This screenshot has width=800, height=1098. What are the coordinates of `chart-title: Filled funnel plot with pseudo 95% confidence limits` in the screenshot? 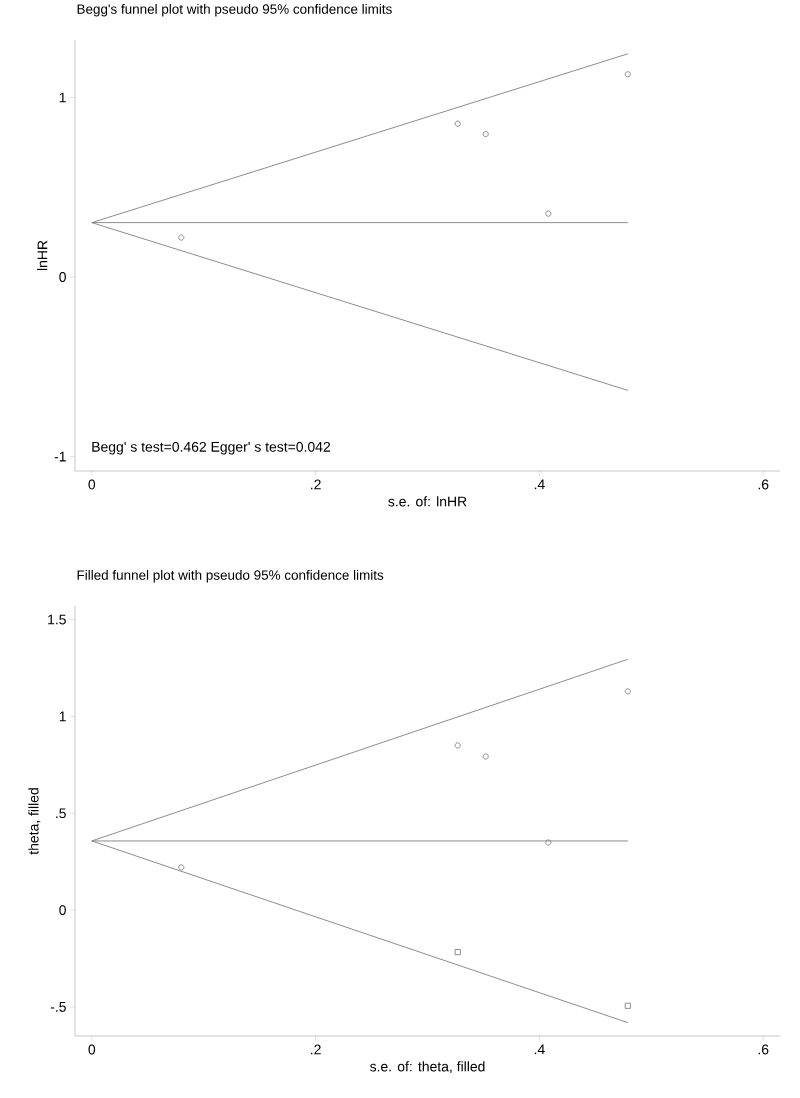 It's located at (230, 576).